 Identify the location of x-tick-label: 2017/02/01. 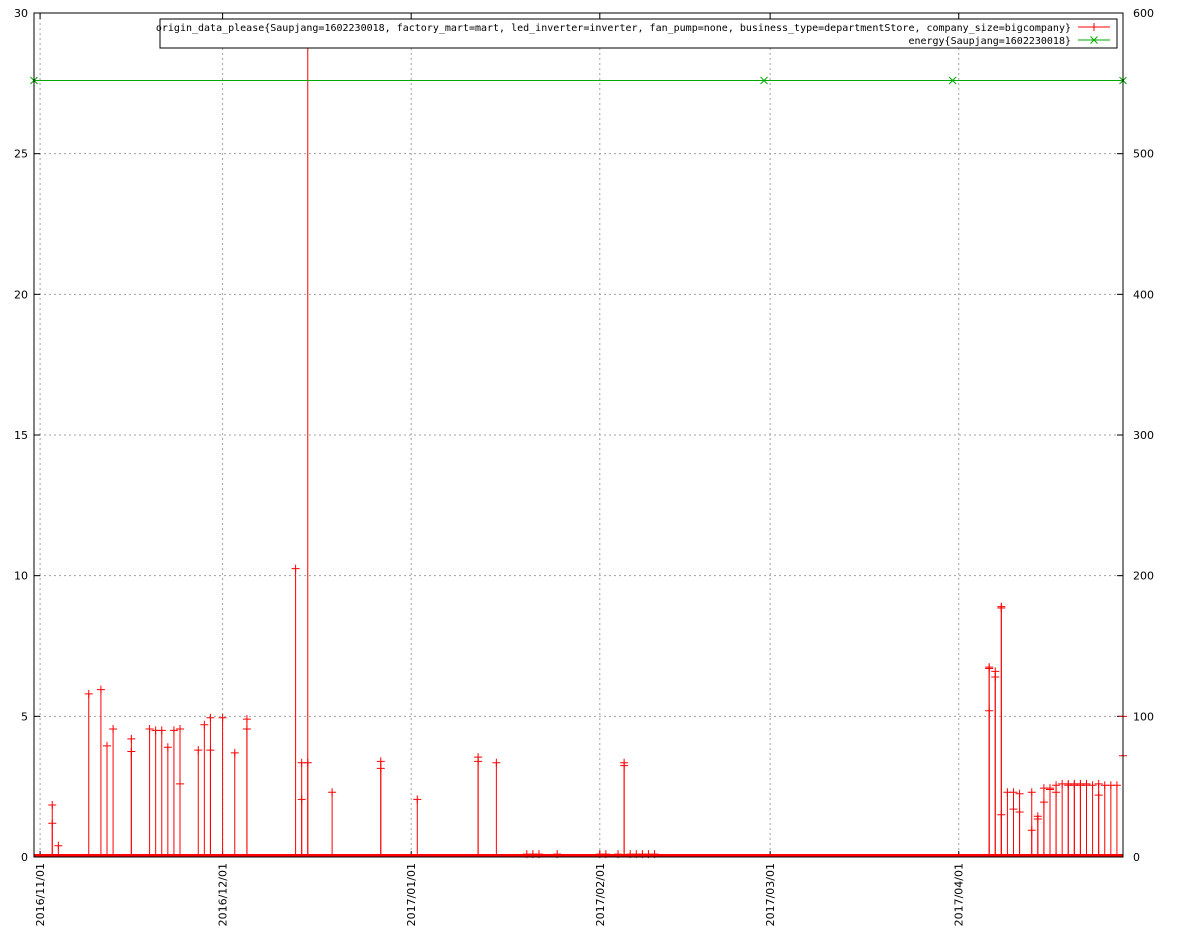
(600, 894).